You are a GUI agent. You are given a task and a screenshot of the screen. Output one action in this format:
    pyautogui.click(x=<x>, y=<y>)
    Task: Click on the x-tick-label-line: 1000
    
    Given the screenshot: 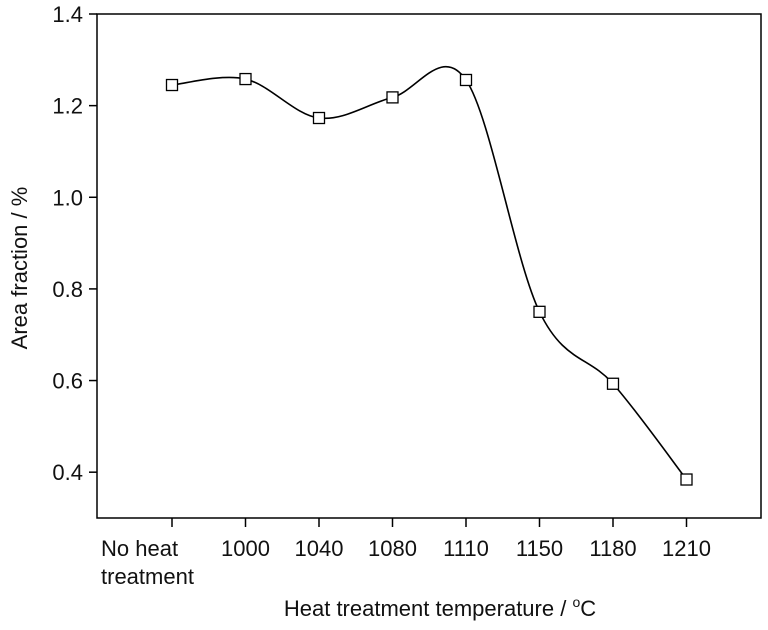 What is the action you would take?
    pyautogui.click(x=245, y=548)
    